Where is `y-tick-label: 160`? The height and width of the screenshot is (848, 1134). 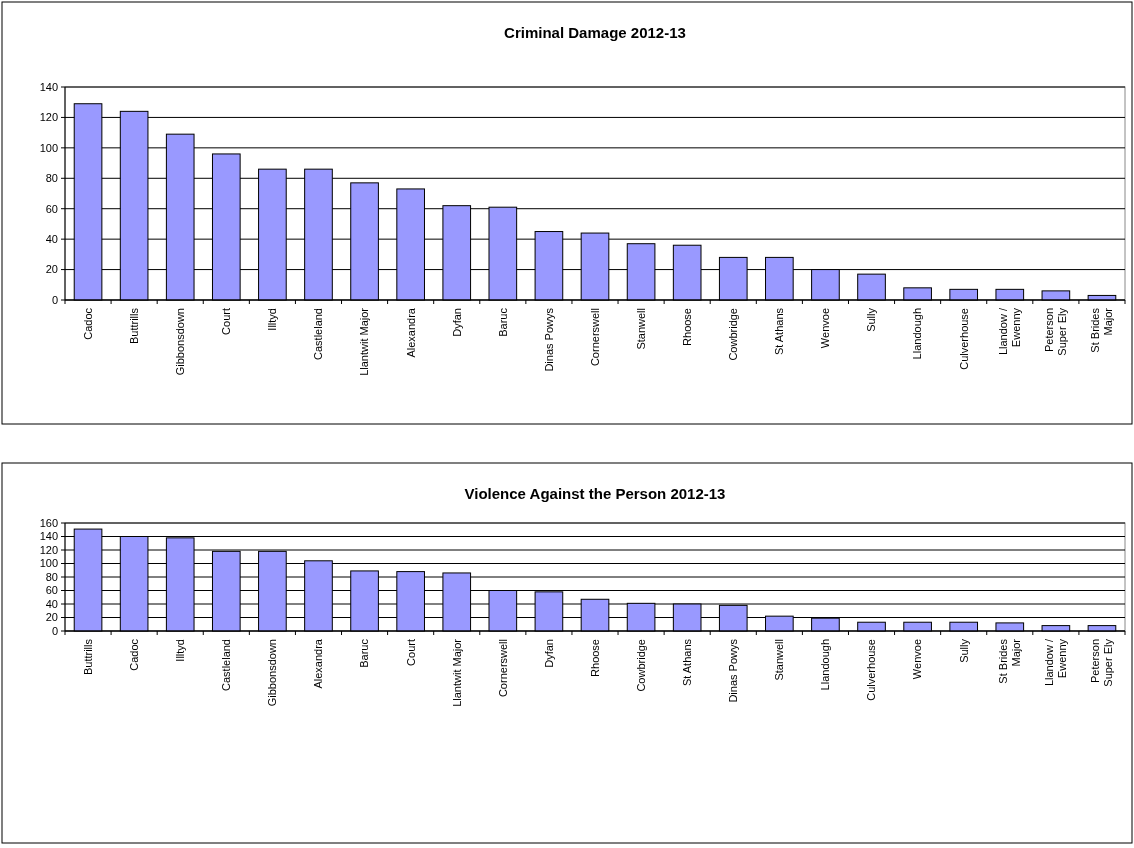
y-tick-label: 160 is located at coordinates (48, 522).